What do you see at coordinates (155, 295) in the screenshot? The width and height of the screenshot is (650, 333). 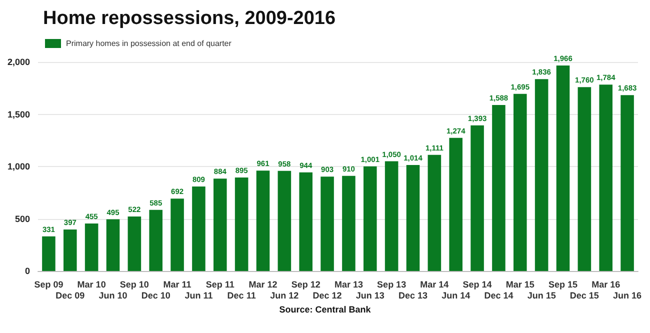 I see `x-tick-label: Dec 10` at bounding box center [155, 295].